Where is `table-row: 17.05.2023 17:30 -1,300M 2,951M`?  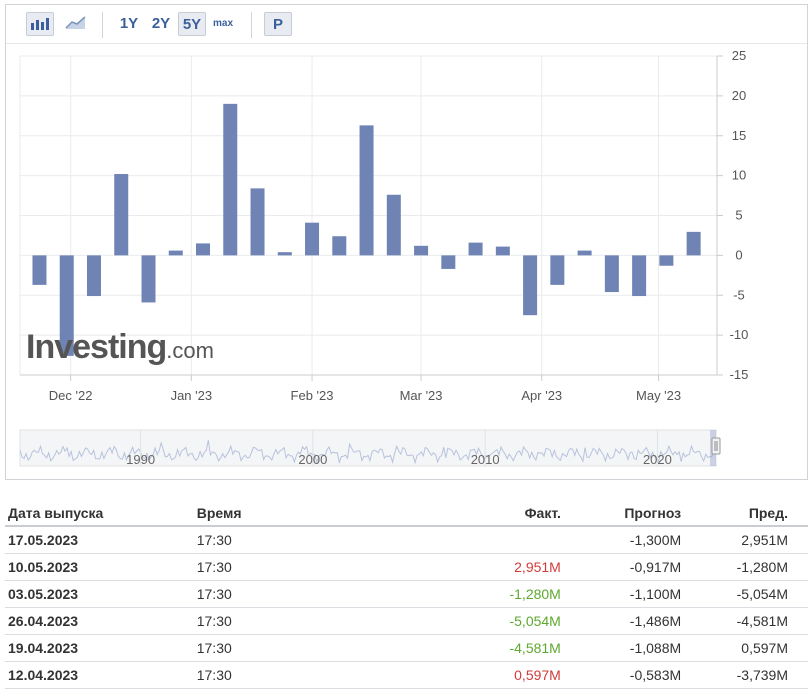
table-row: 17.05.2023 17:30 -1,300M 2,951M is located at coordinates (406, 540).